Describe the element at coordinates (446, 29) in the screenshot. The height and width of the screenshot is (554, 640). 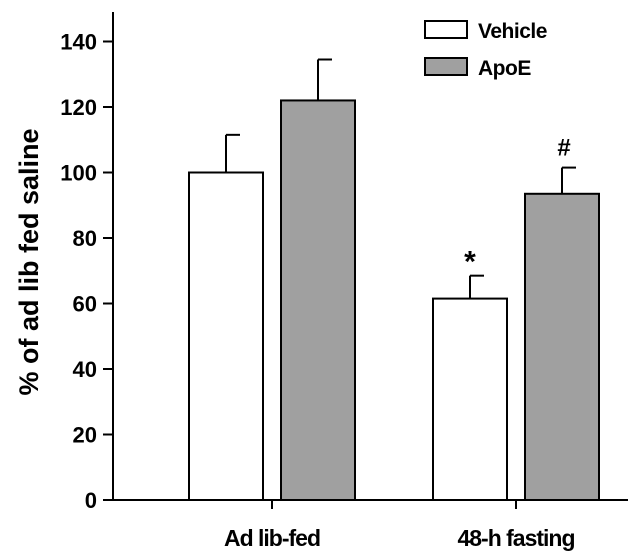
I see `legend-swatch-vehicle` at that location.